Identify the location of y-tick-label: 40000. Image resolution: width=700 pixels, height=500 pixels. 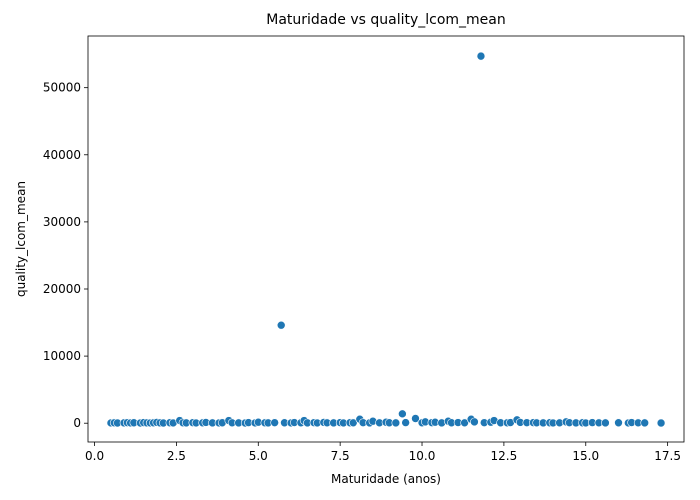
(62, 155).